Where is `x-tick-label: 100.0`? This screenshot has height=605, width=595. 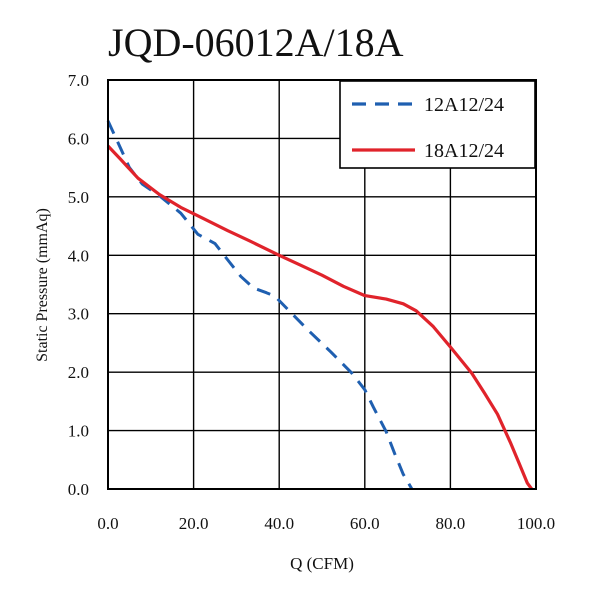
x-tick-label: 100.0 is located at coordinates (536, 523).